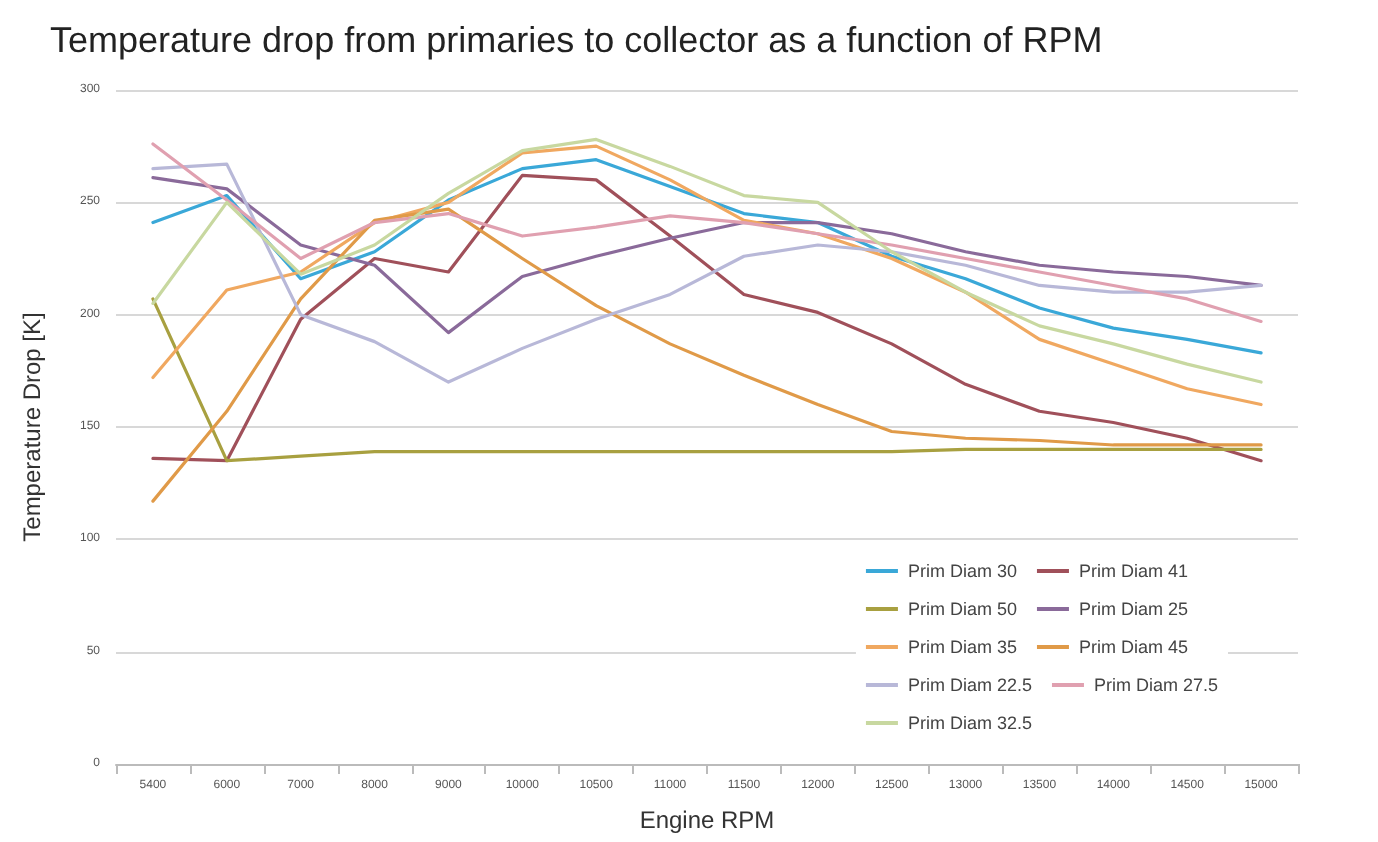 The image size is (1378, 842). I want to click on legend-label: Prim Diam 22.5, so click(969, 685).